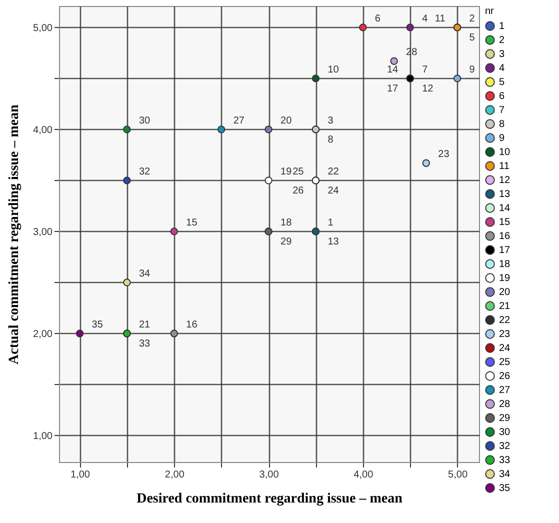  I want to click on x-tick-label: 4,00, so click(364, 475).